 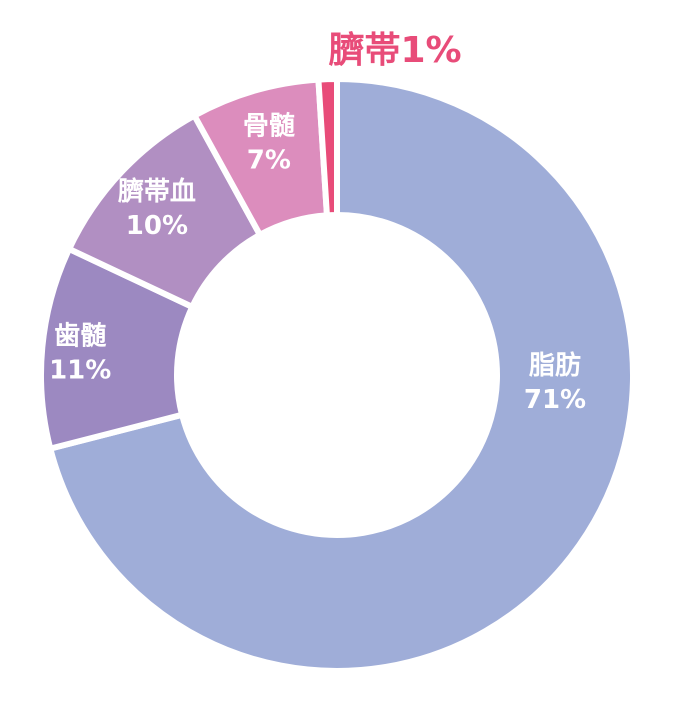 What do you see at coordinates (394, 50) in the screenshot?
I see `slice-label-outside: 臍帯1%` at bounding box center [394, 50].